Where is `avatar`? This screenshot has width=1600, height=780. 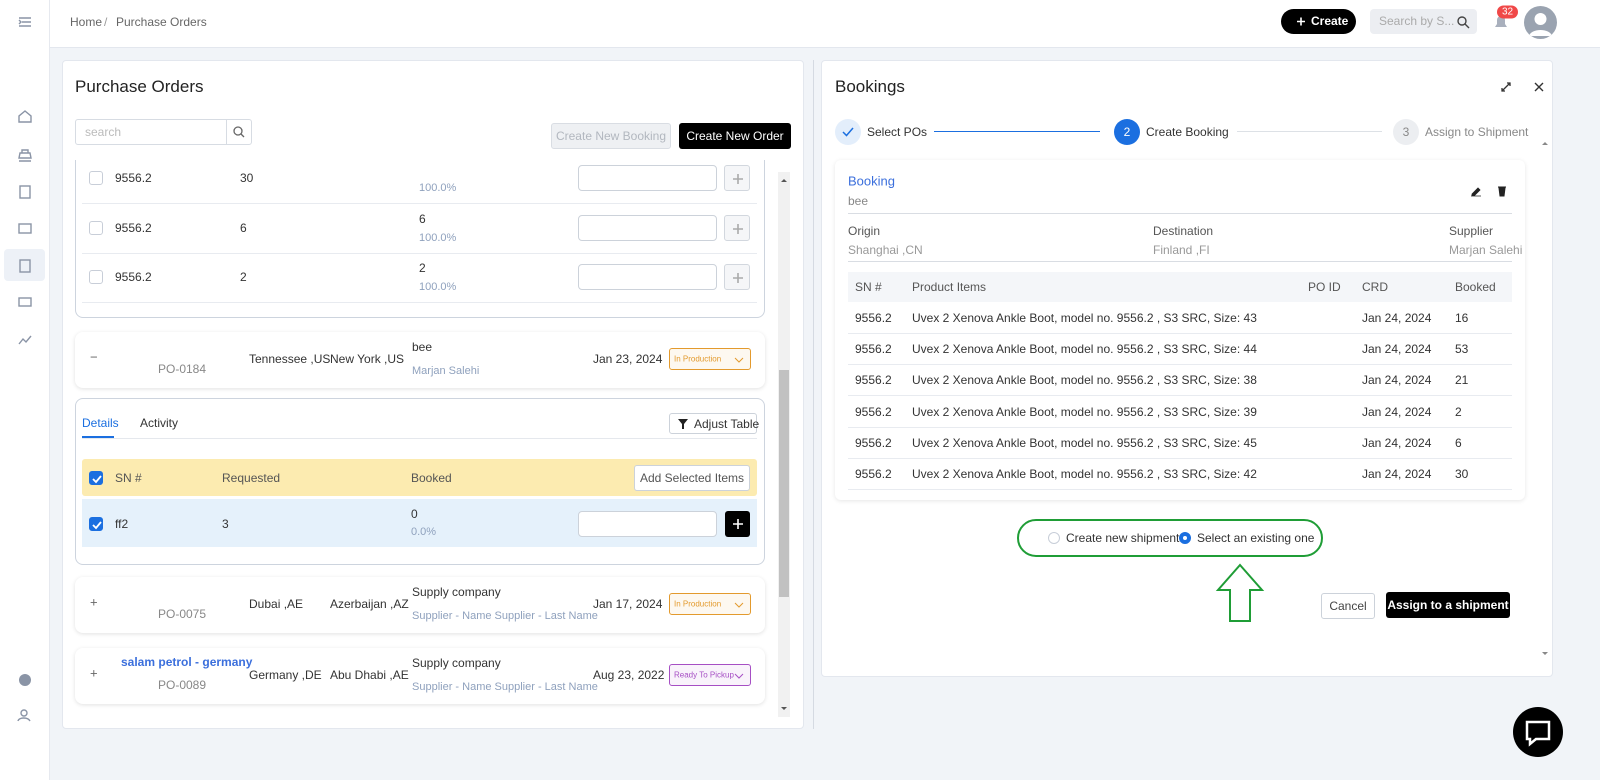
avatar is located at coordinates (1540, 22).